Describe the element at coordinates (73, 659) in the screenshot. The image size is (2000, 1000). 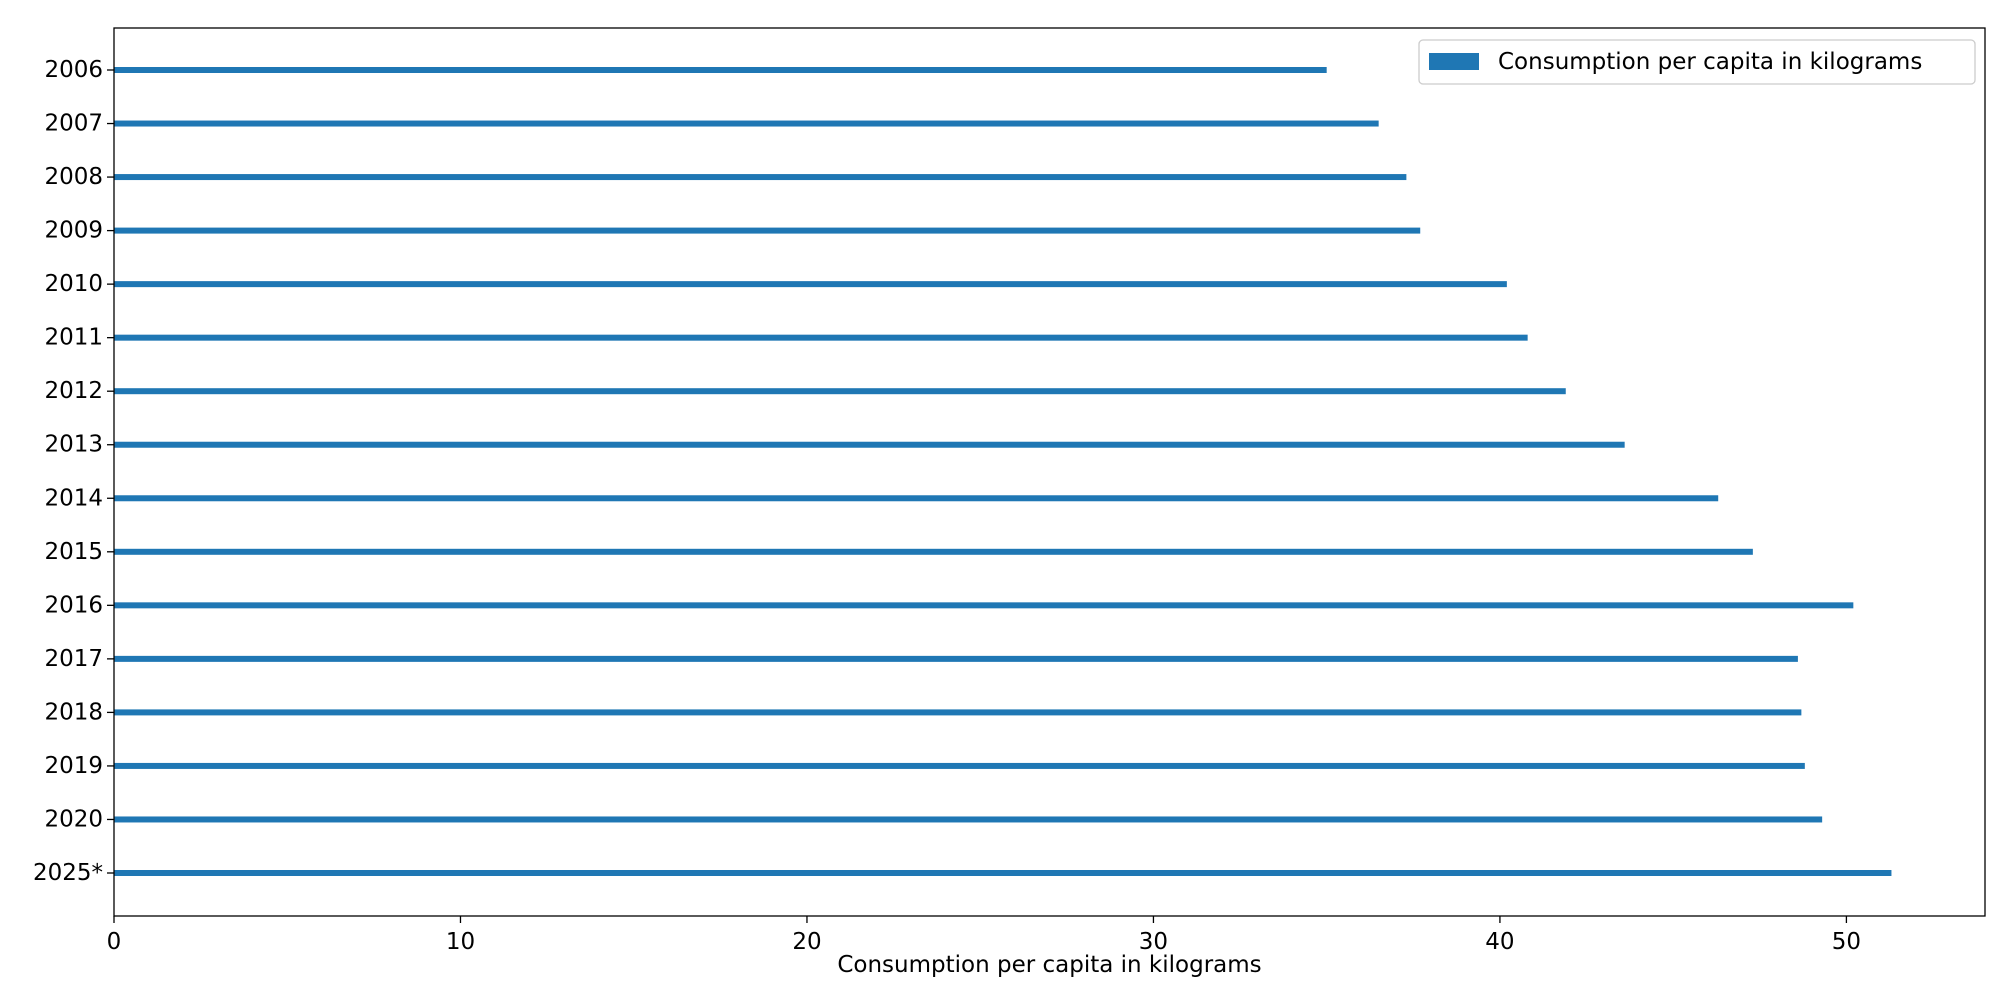
I see `y-tick-label: 2017` at that location.